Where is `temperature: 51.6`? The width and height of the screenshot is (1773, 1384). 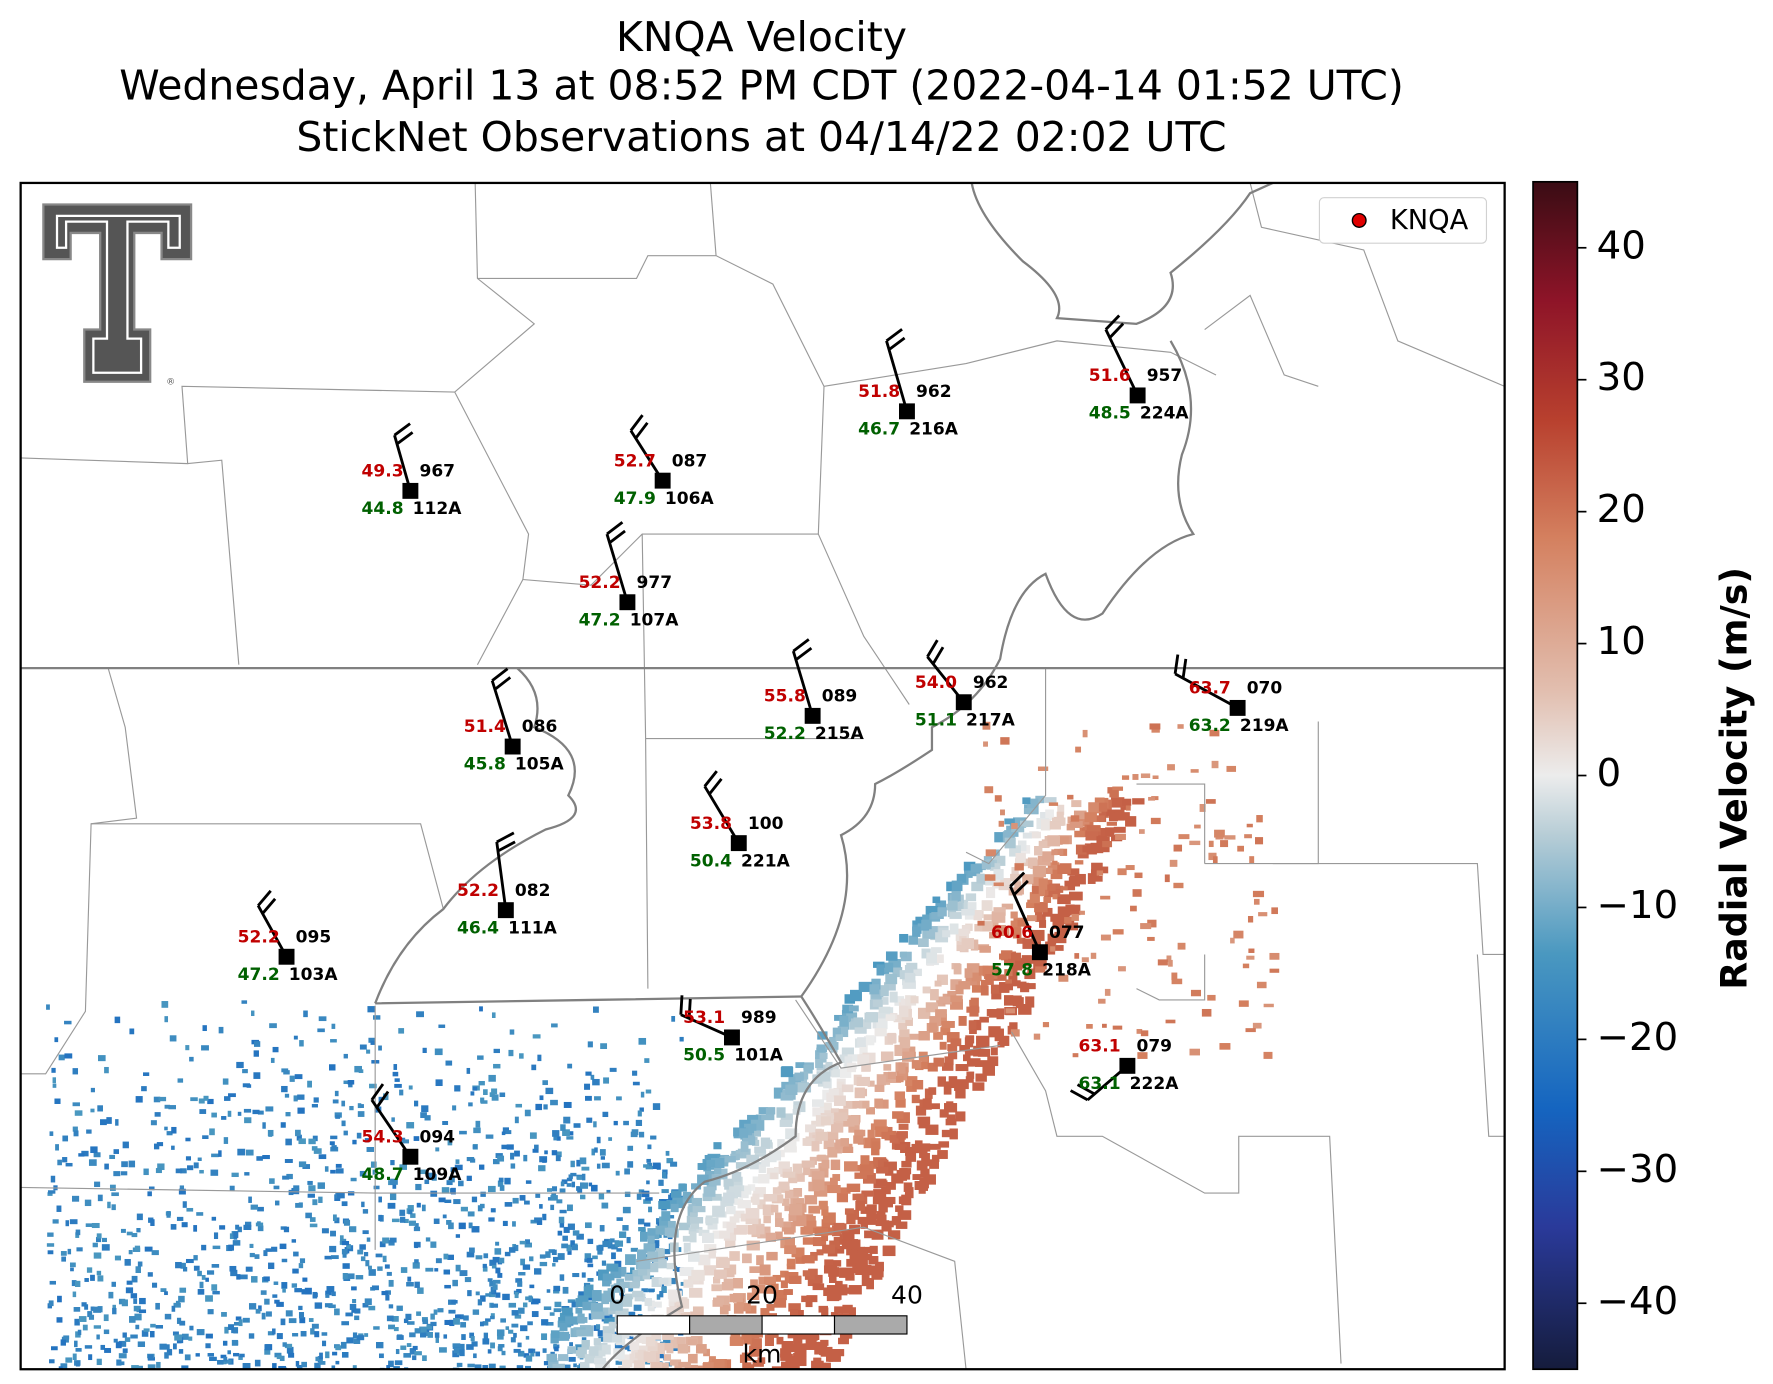
temperature: 51.6 is located at coordinates (1110, 376).